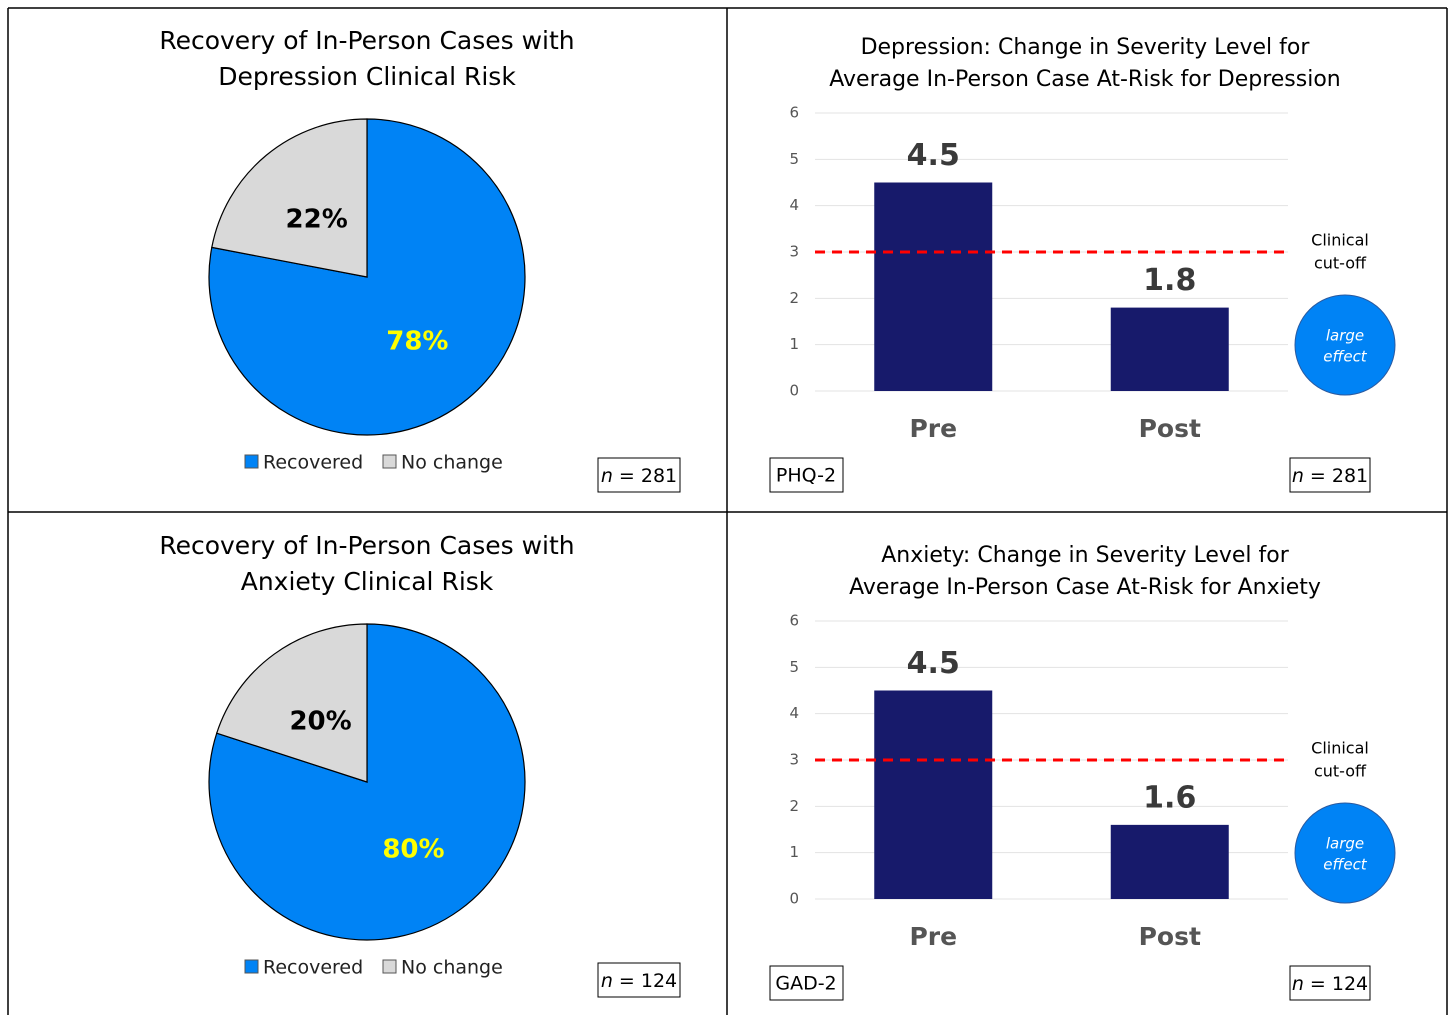  What do you see at coordinates (317, 220) in the screenshot?
I see `data-label: 22%` at bounding box center [317, 220].